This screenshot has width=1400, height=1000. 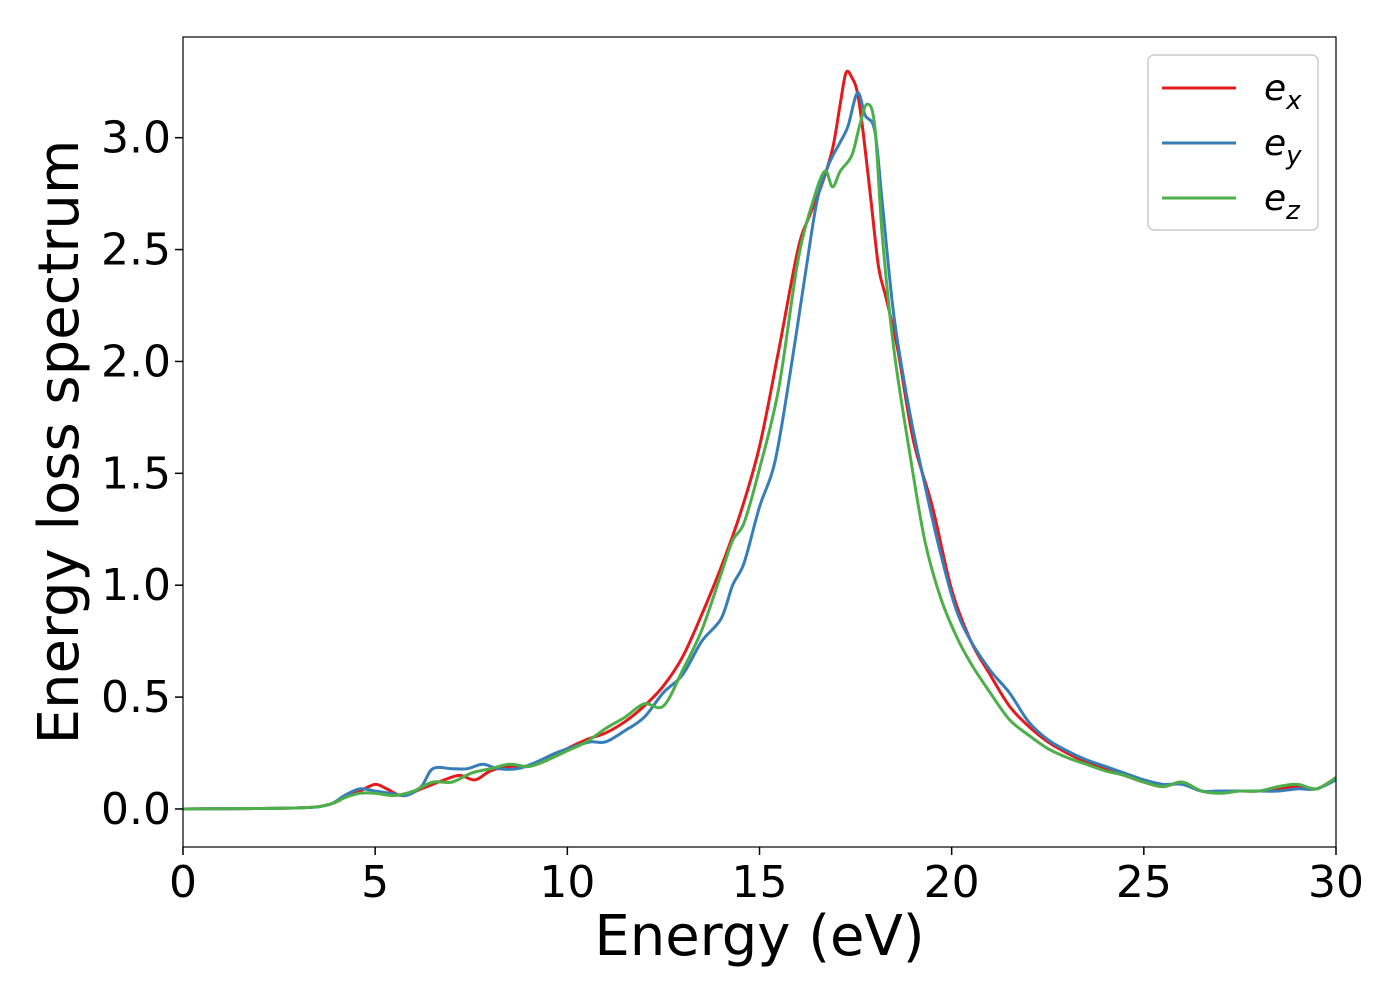 I want to click on y-tick-label: 0.0, so click(x=136, y=809).